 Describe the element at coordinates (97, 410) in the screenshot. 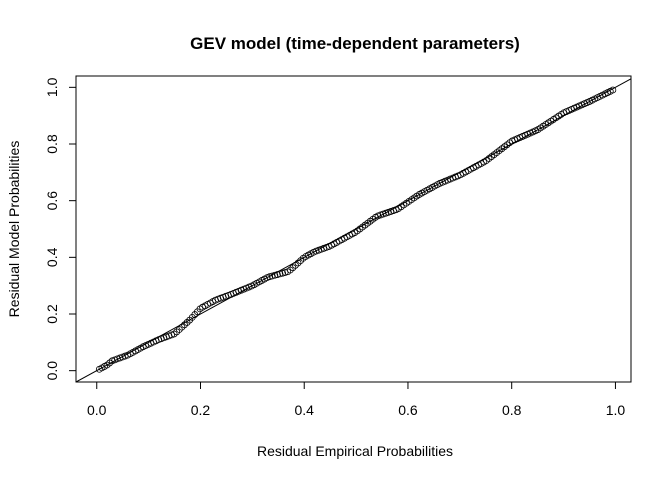

I see `x-tick-label: 0.0` at that location.